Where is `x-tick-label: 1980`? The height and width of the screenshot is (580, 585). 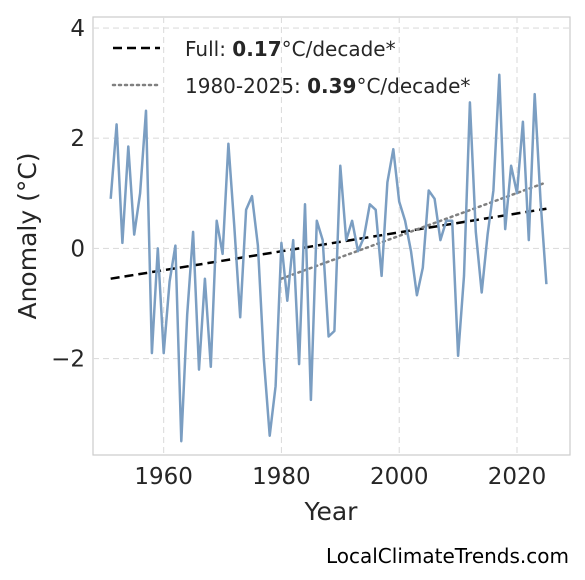 x-tick-label: 1980 is located at coordinates (281, 477).